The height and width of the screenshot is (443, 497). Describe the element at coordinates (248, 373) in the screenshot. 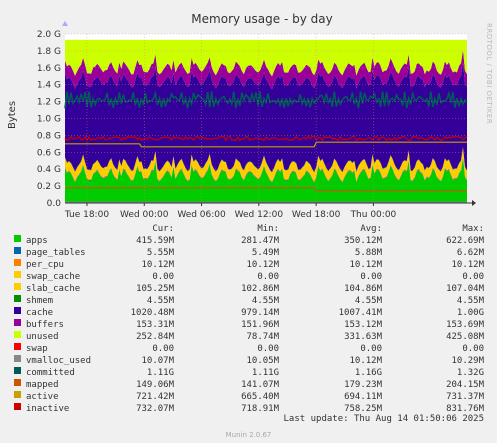

I see `legend-row-committed: committed 1.11G 1.11G 1.16G 1.32G` at that location.